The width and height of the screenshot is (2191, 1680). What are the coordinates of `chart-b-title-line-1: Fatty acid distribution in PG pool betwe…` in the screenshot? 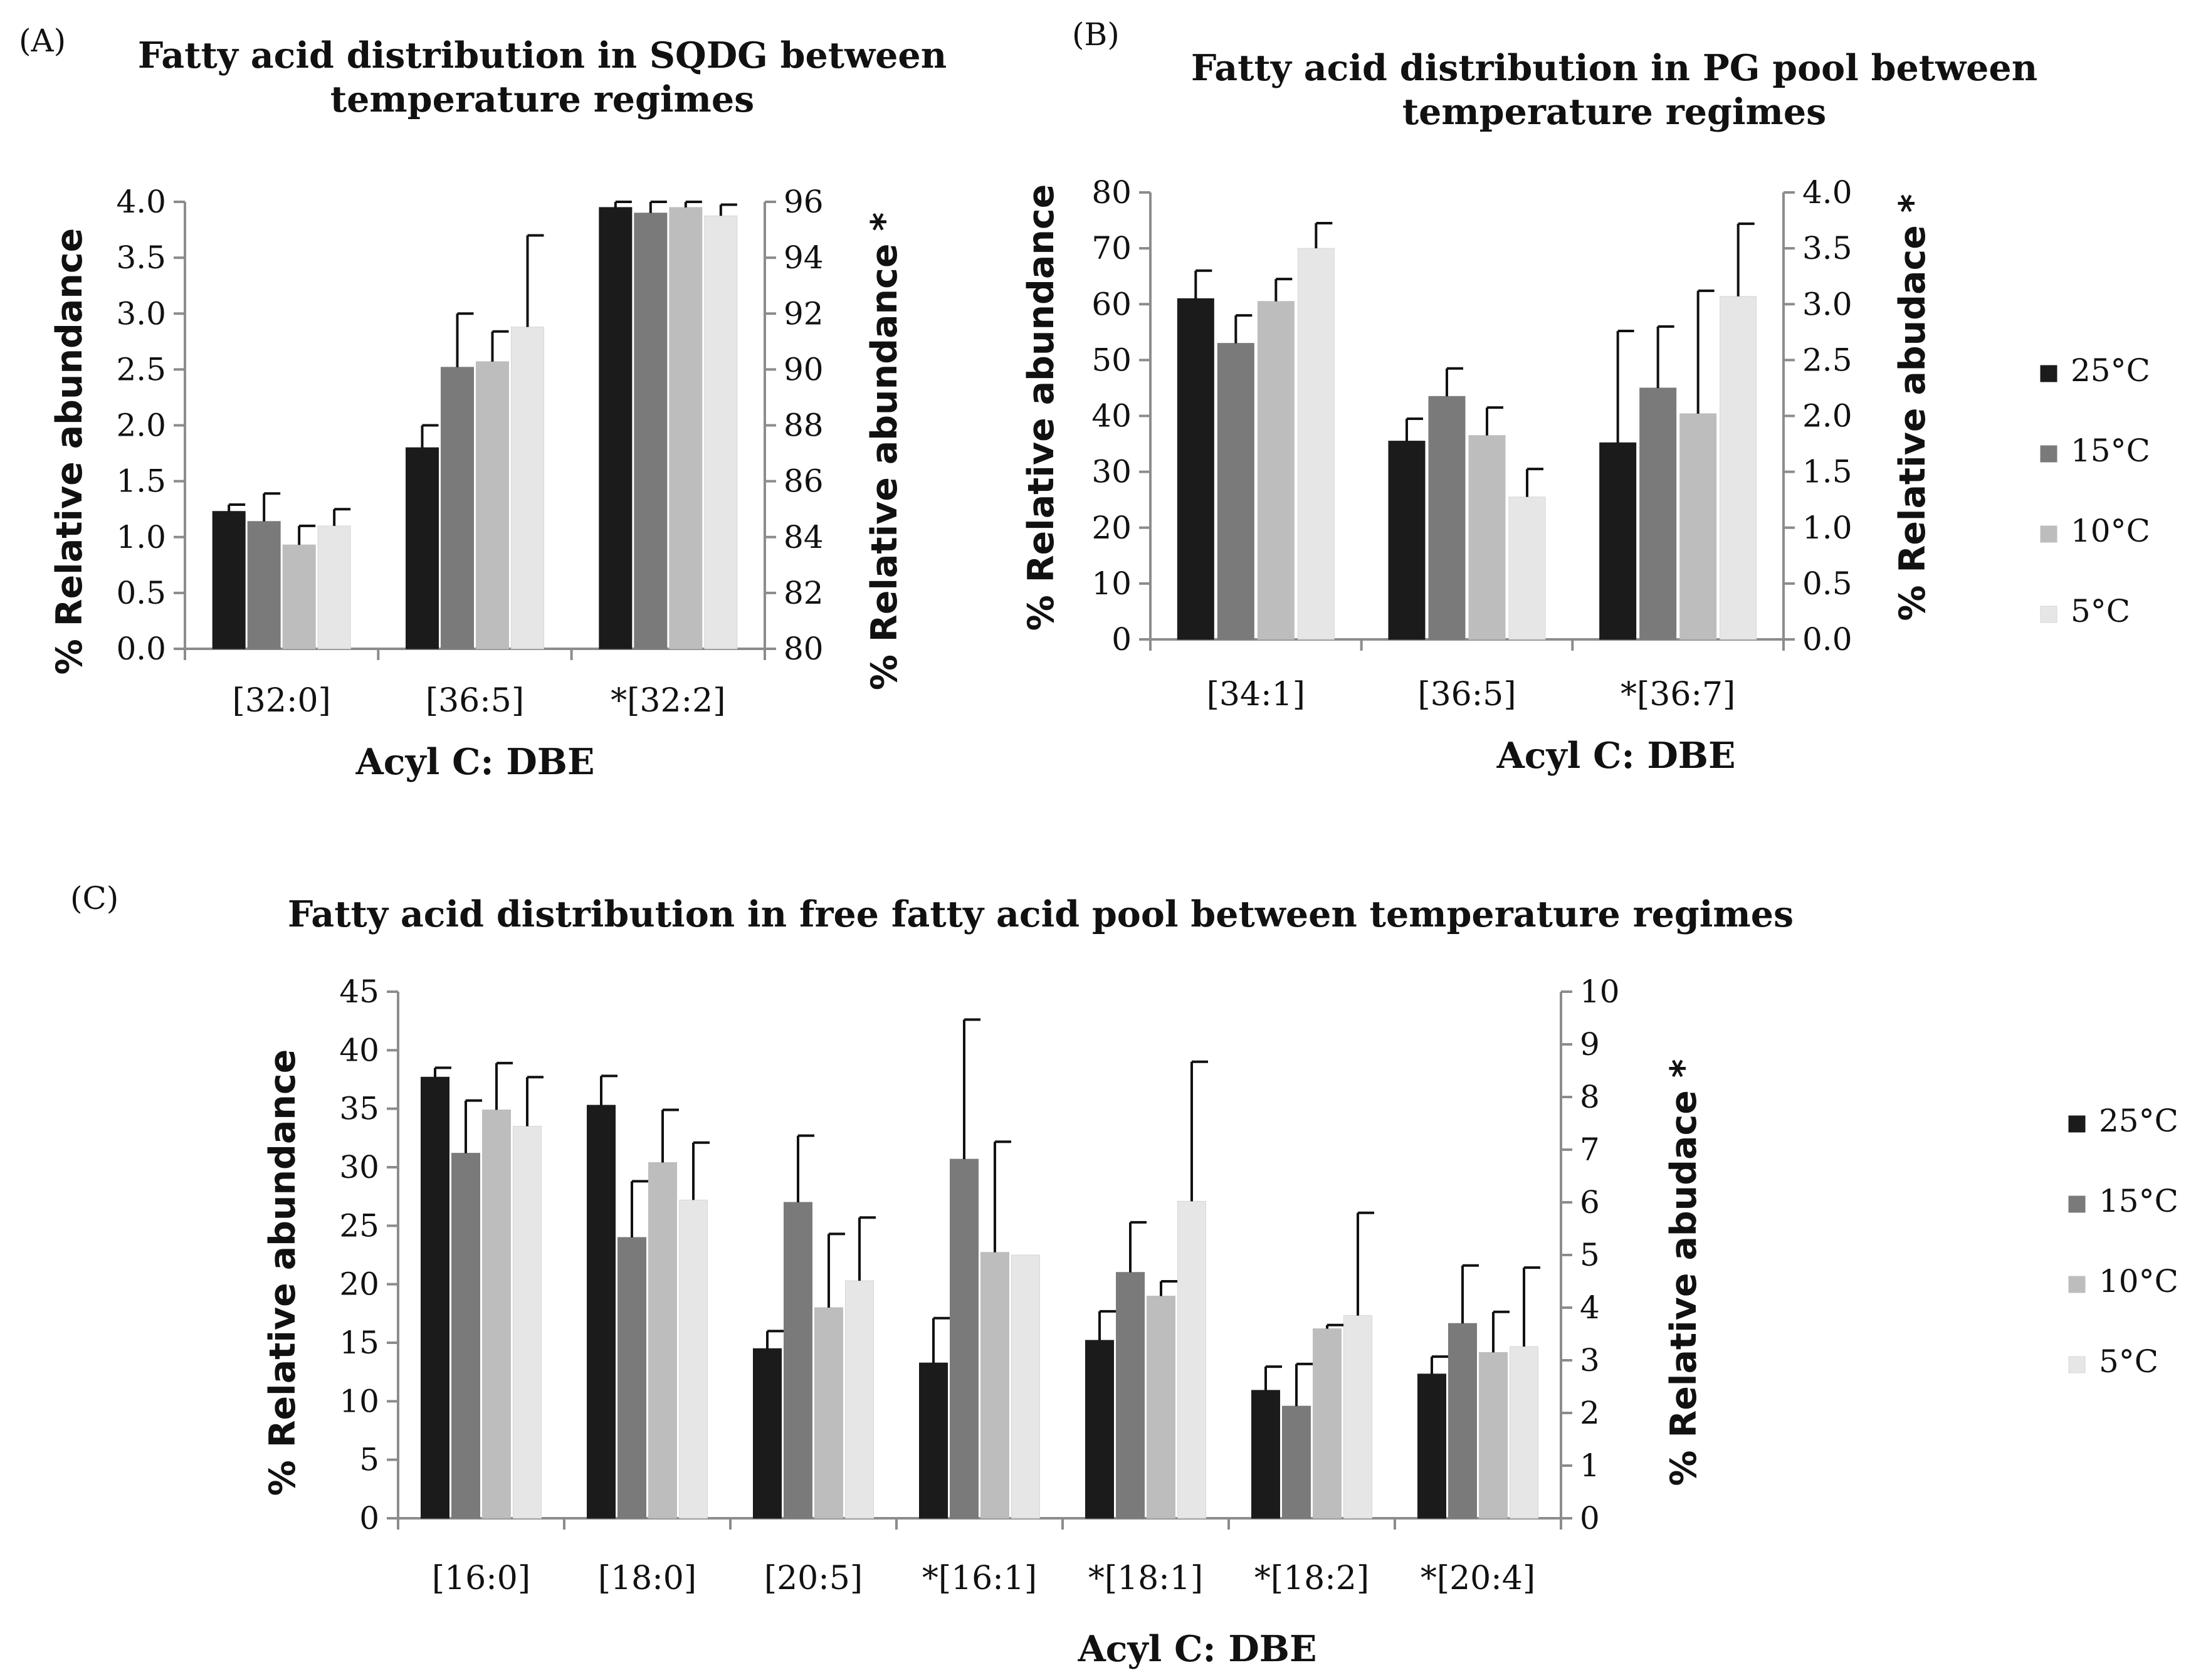 It's located at (1614, 68).